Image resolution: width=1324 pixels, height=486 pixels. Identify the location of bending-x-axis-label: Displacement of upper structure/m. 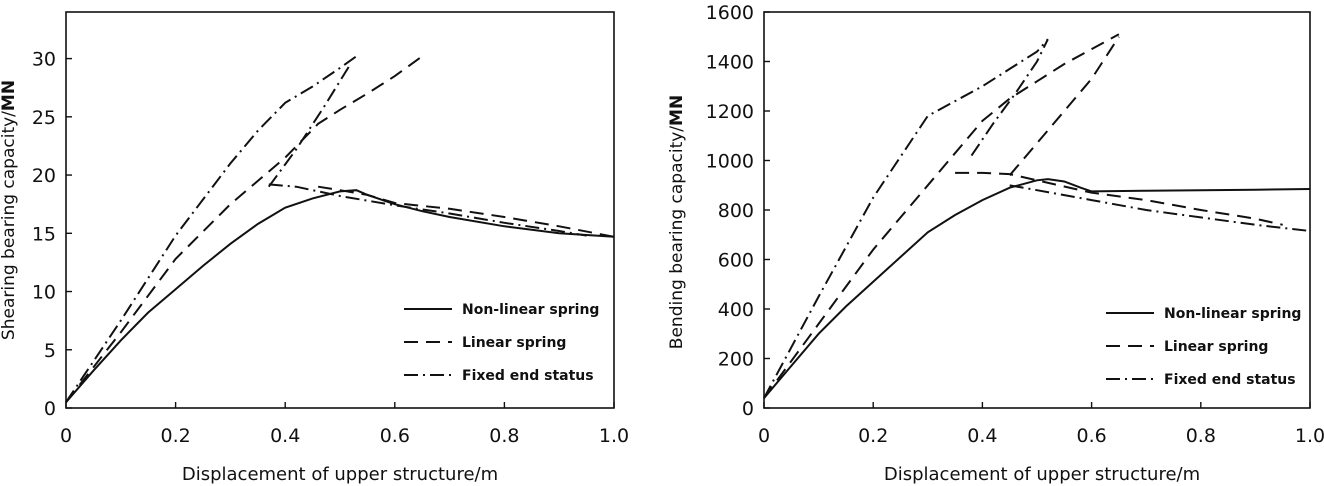
(1042, 474).